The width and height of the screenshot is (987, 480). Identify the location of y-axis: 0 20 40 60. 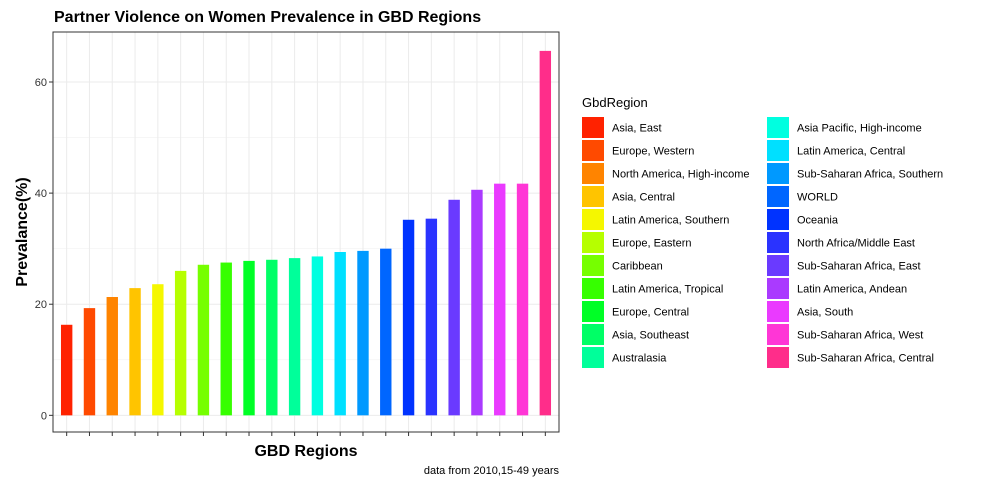
(44, 249).